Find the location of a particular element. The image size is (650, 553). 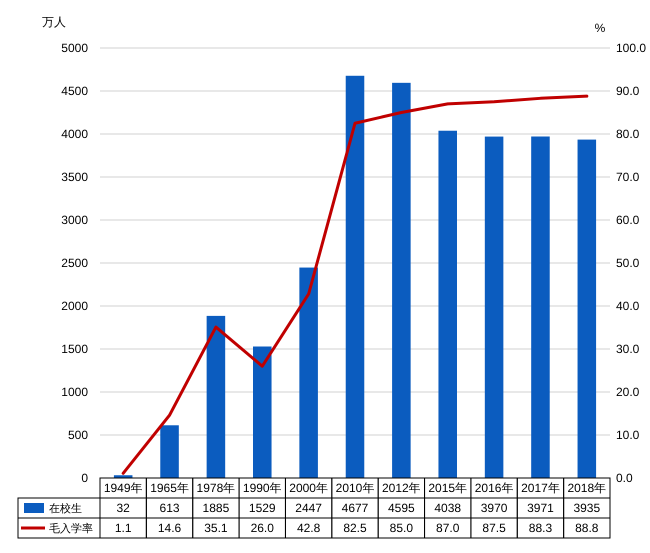

data-label: 85.0 is located at coordinates (402, 528).